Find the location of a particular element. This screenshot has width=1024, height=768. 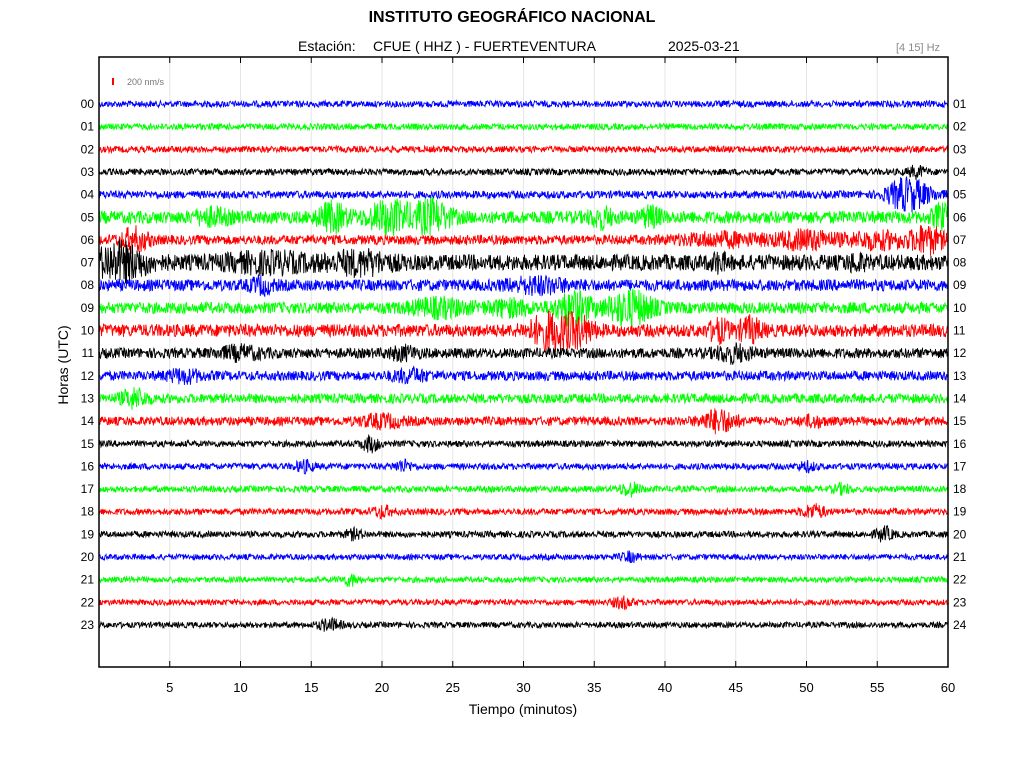

hour-label-left: 10 is located at coordinates (88, 331).